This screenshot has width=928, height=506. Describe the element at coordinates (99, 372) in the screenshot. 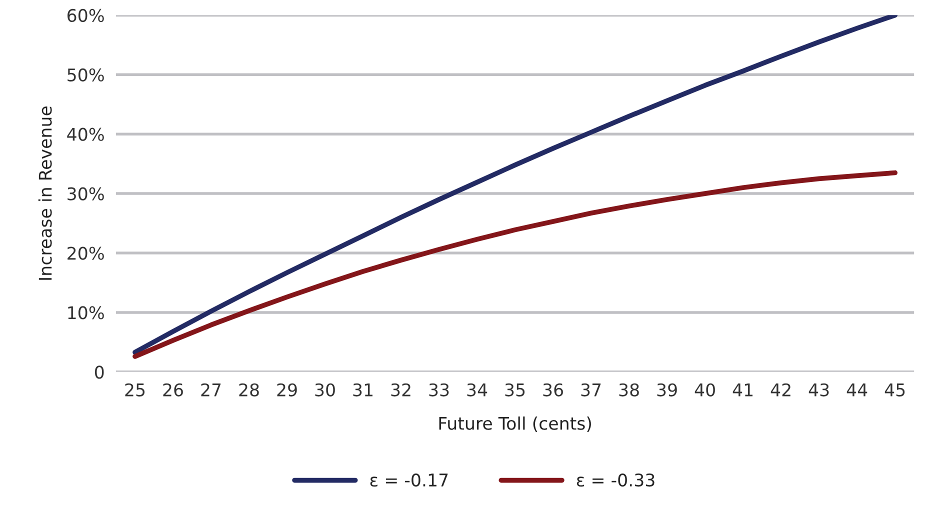

I see `y-tick-label: 0` at that location.